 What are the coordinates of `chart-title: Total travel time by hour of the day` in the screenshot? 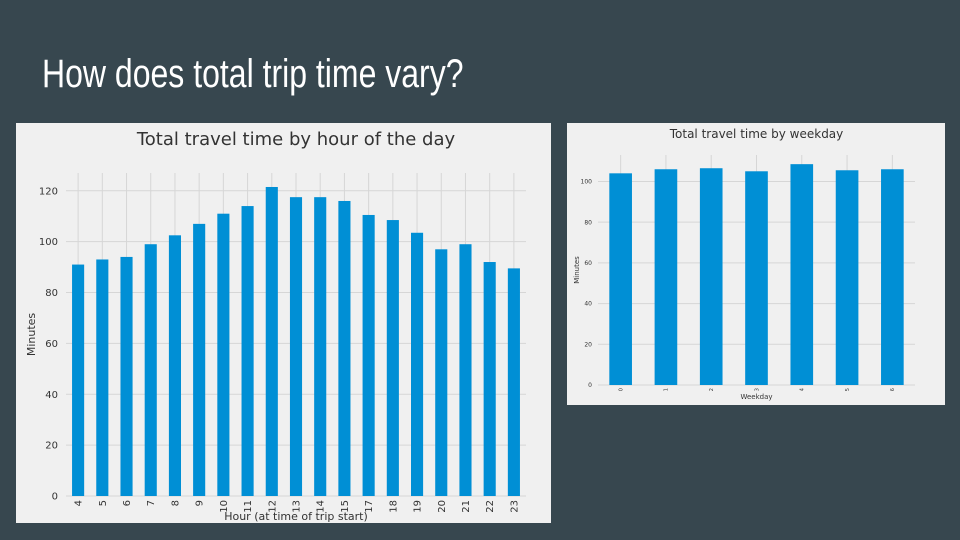 It's located at (296, 139).